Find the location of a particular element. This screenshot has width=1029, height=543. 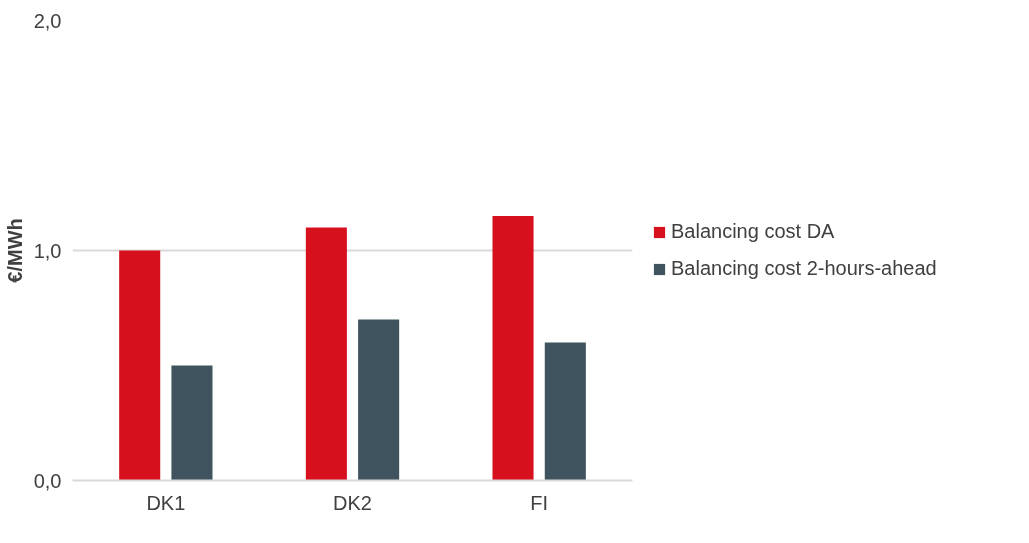

x-tick-label: DK2 is located at coordinates (352, 502).